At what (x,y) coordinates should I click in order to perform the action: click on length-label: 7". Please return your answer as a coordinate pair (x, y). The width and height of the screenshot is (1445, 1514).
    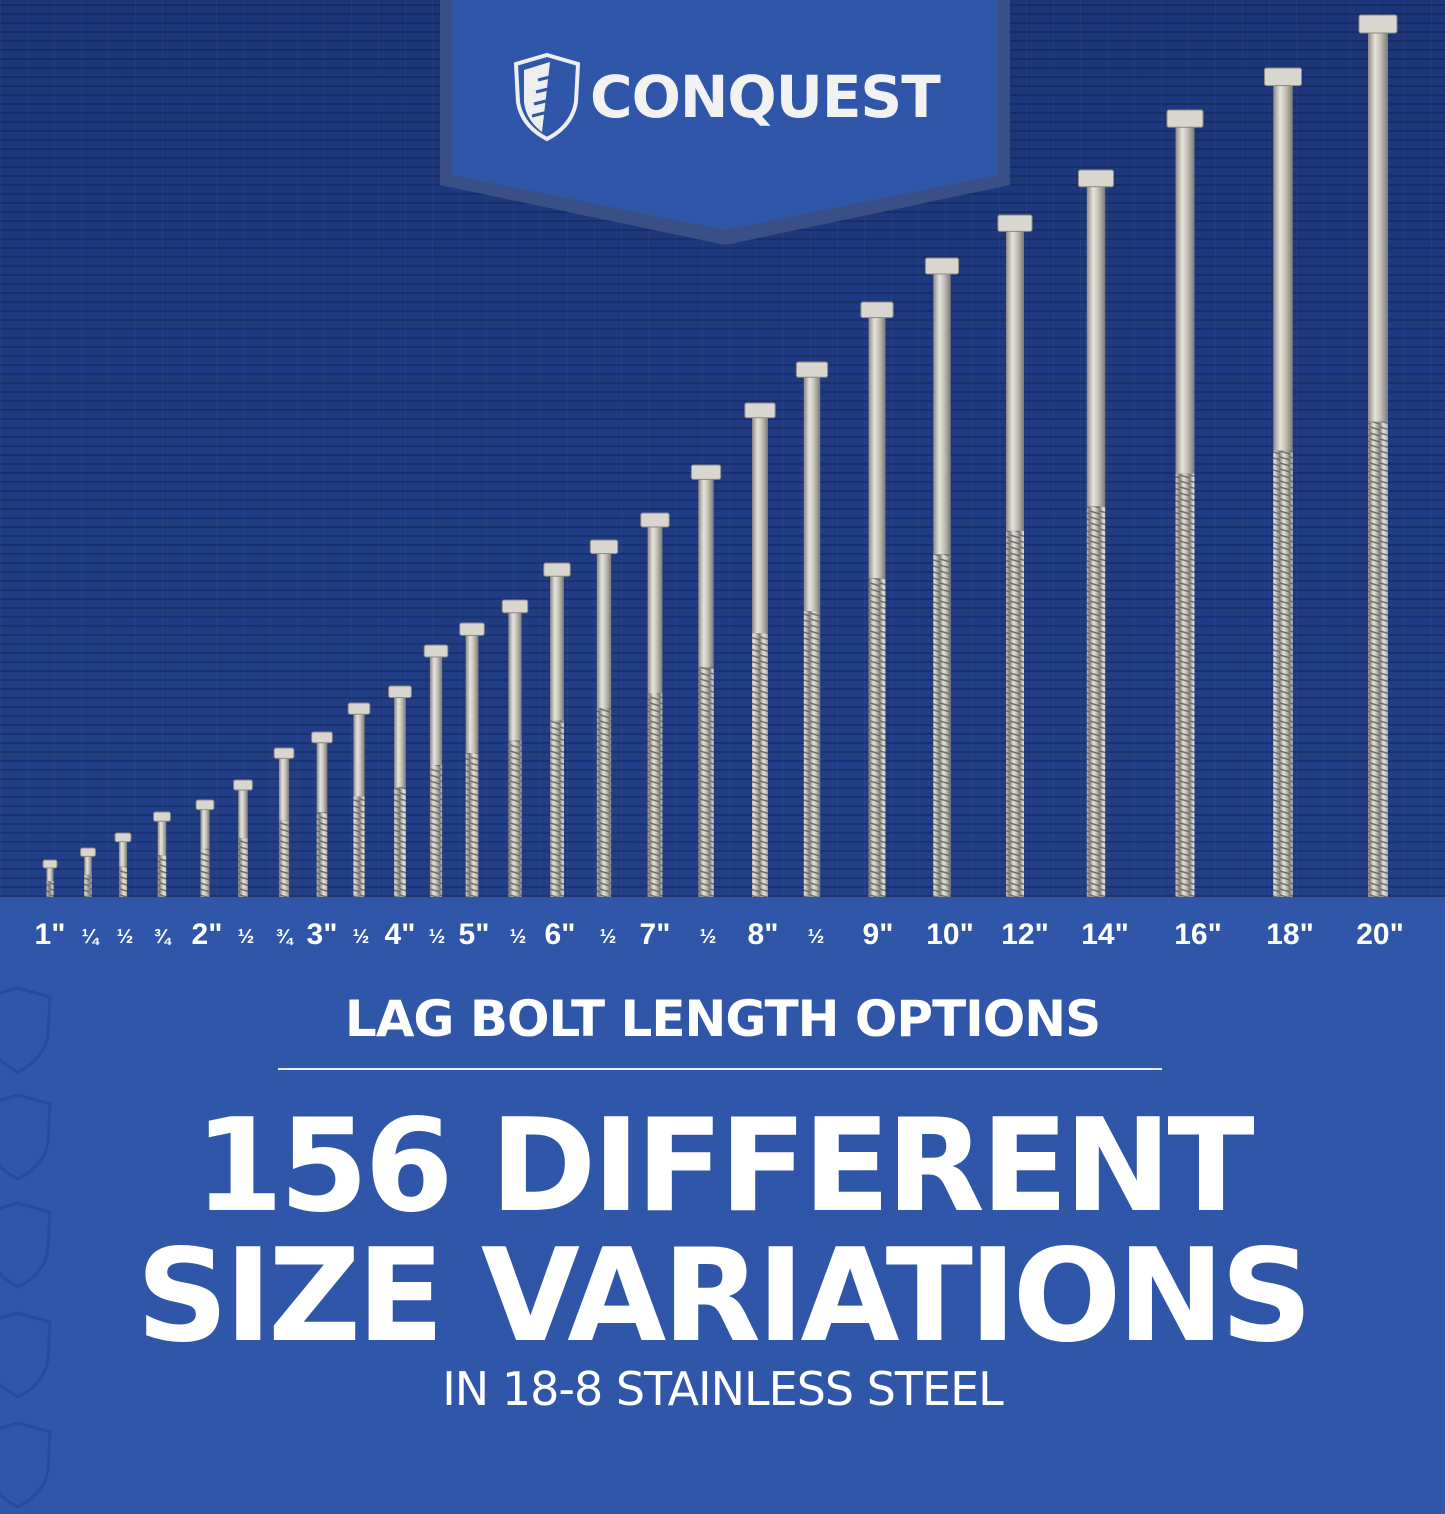
    Looking at the image, I should click on (655, 934).